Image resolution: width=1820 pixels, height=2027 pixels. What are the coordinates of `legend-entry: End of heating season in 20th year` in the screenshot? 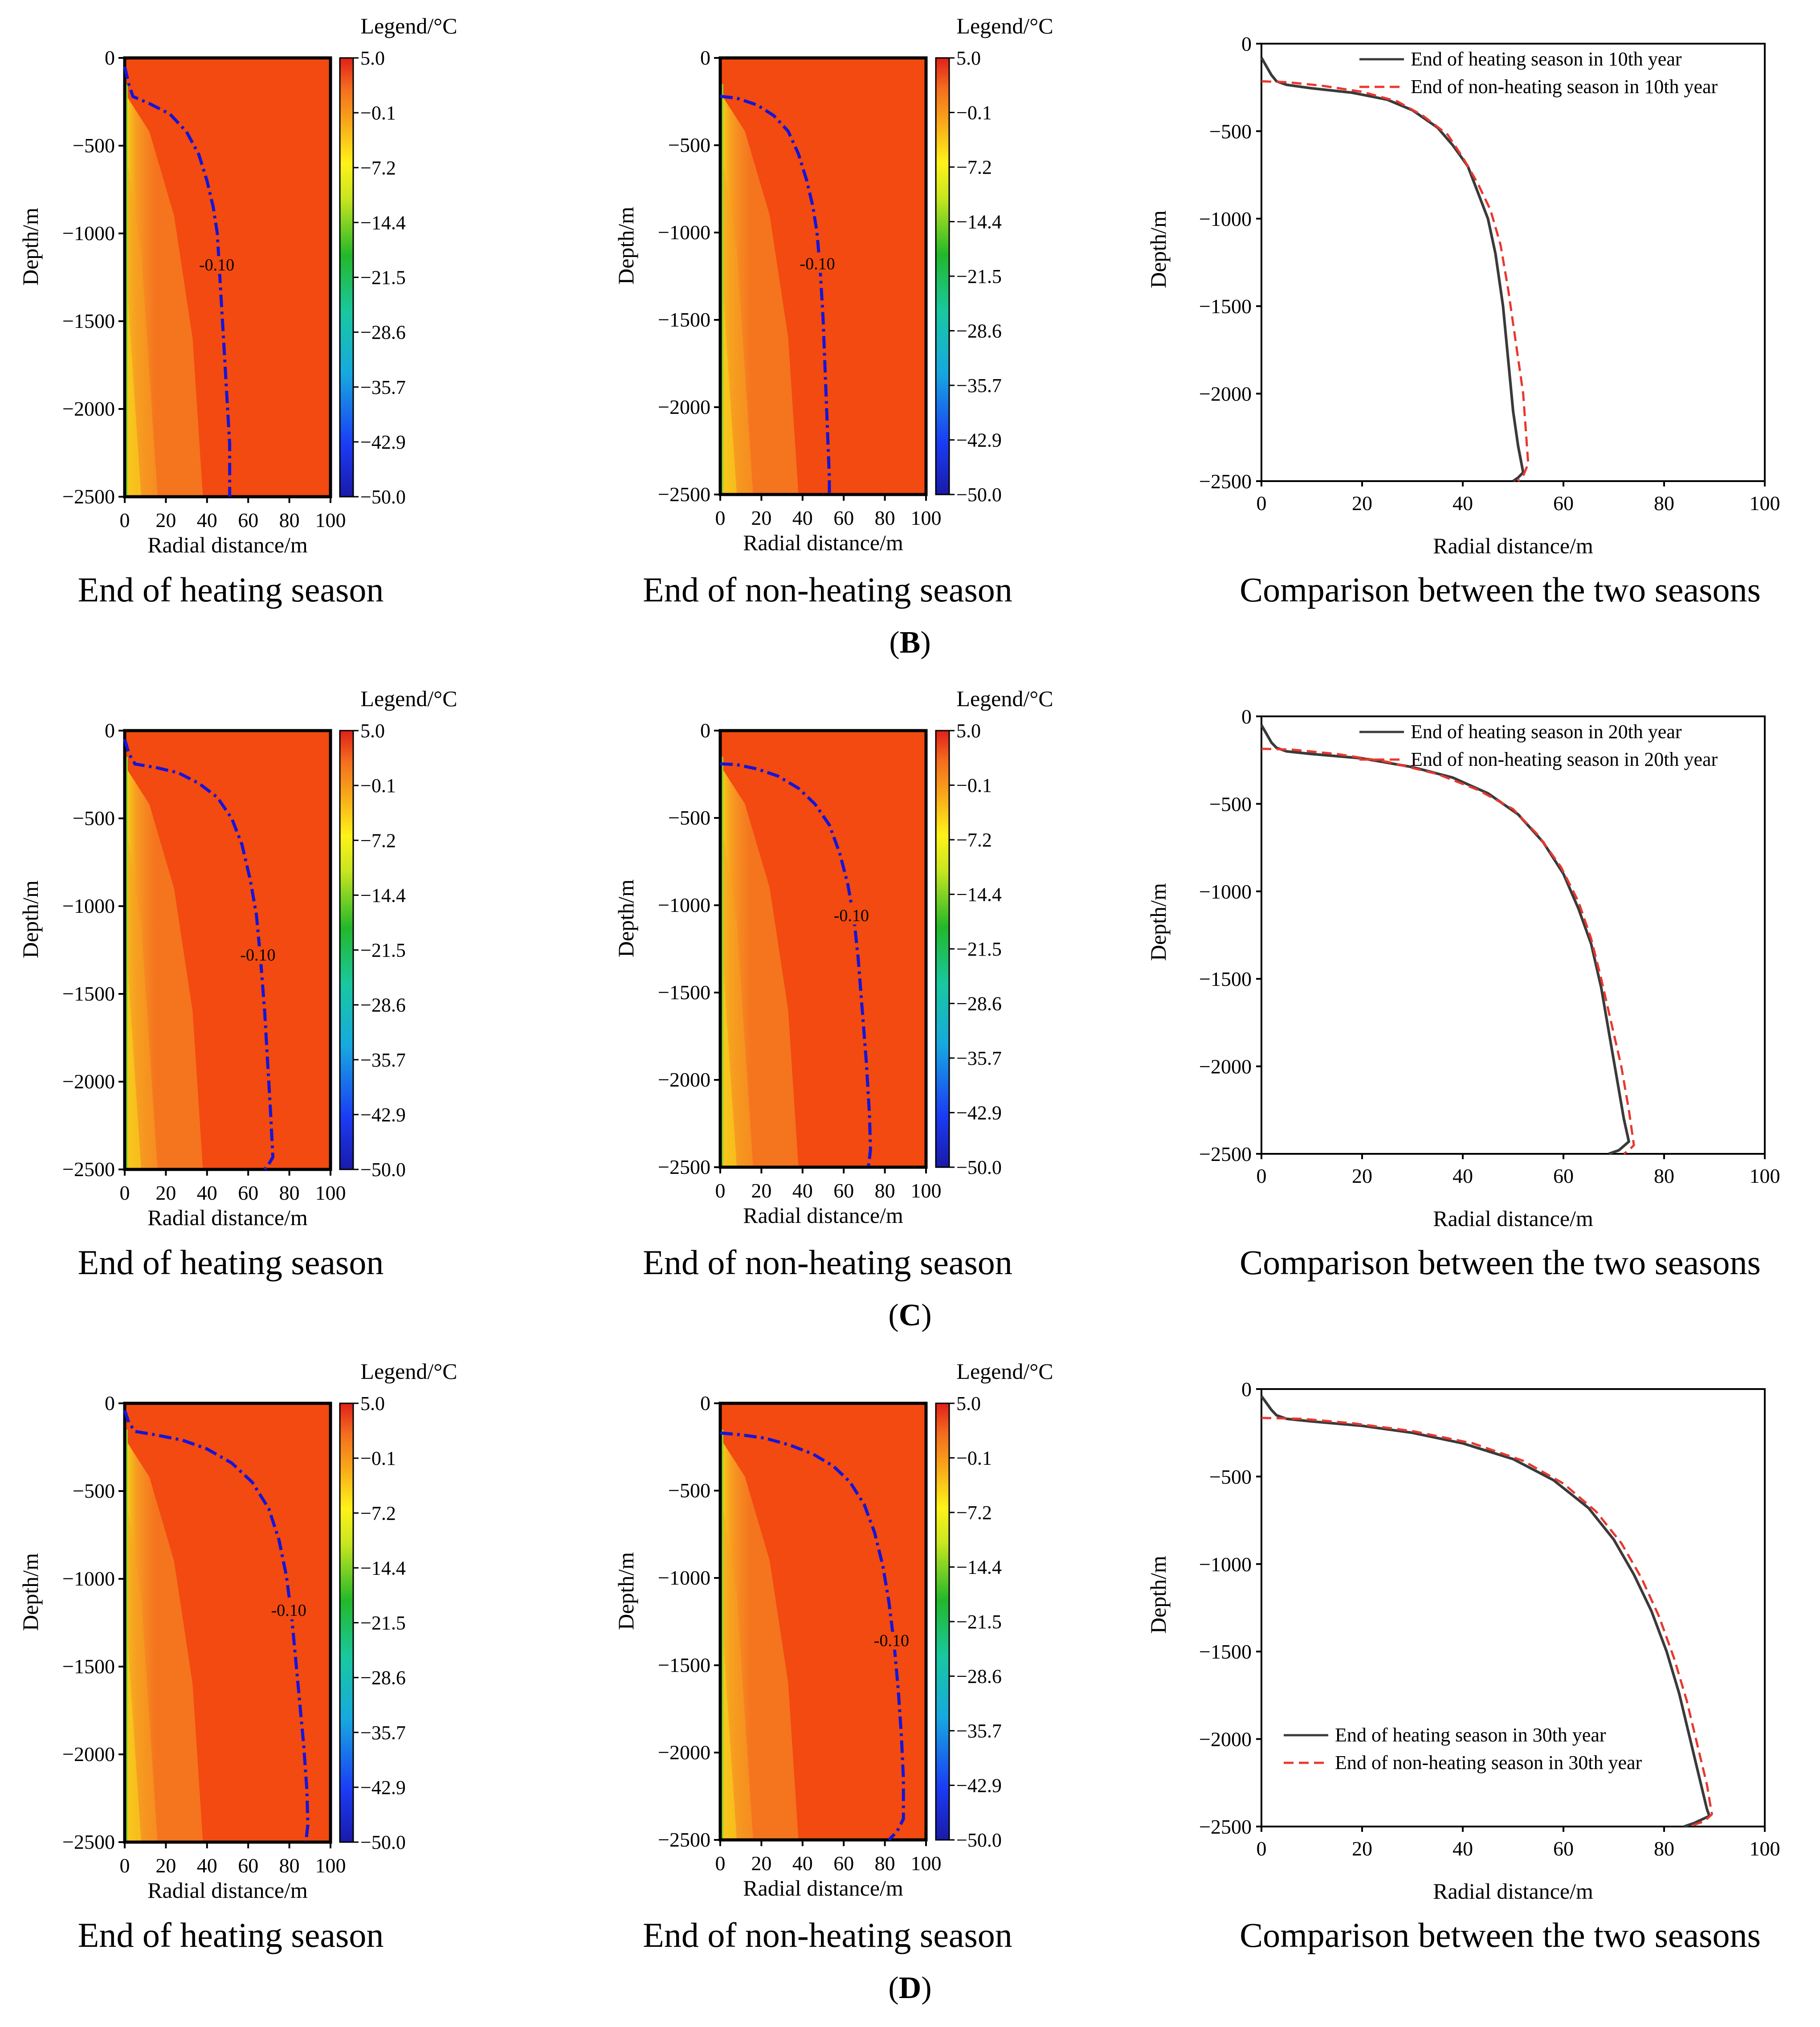 It's located at (1546, 732).